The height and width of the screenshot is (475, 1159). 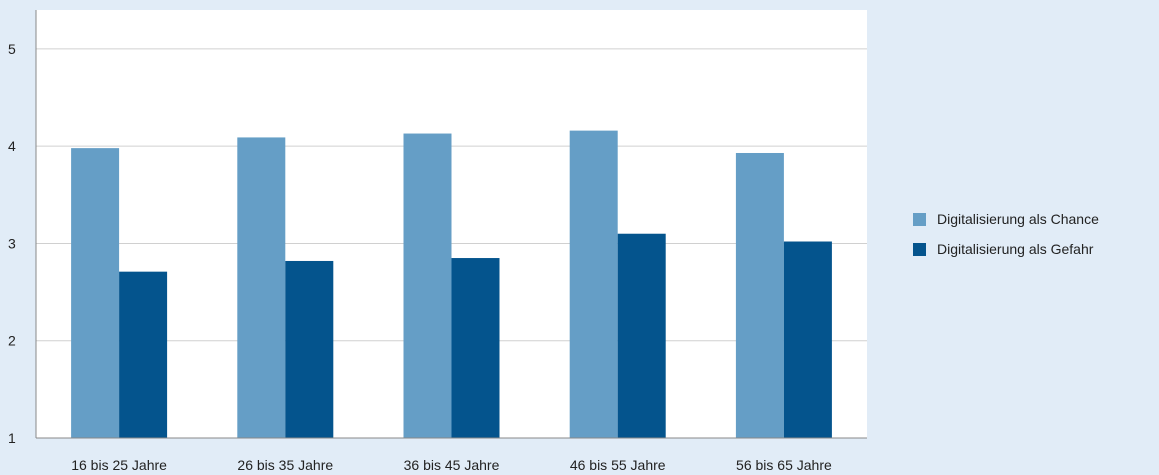 What do you see at coordinates (618, 465) in the screenshot?
I see `x-tick-label: 46 bis 55 Jahre` at bounding box center [618, 465].